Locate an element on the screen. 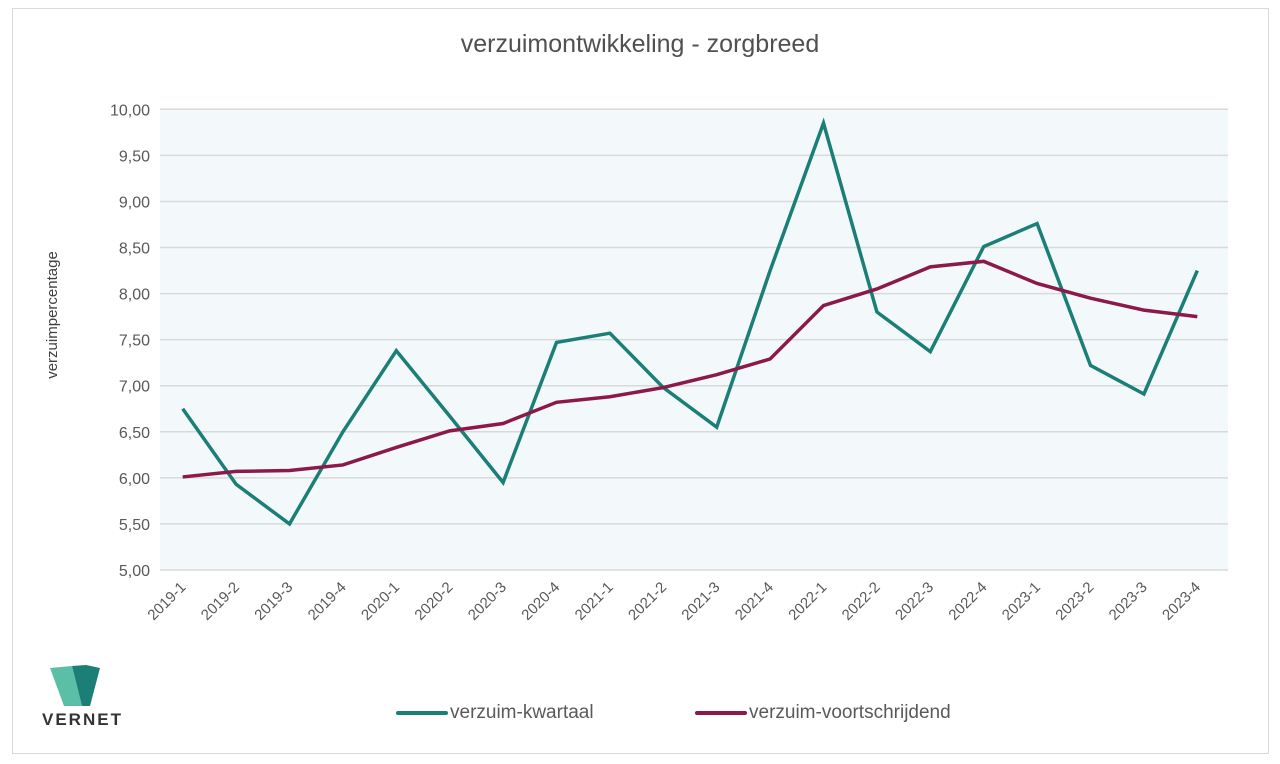  x-tick-label: 2019-3 is located at coordinates (273, 601).